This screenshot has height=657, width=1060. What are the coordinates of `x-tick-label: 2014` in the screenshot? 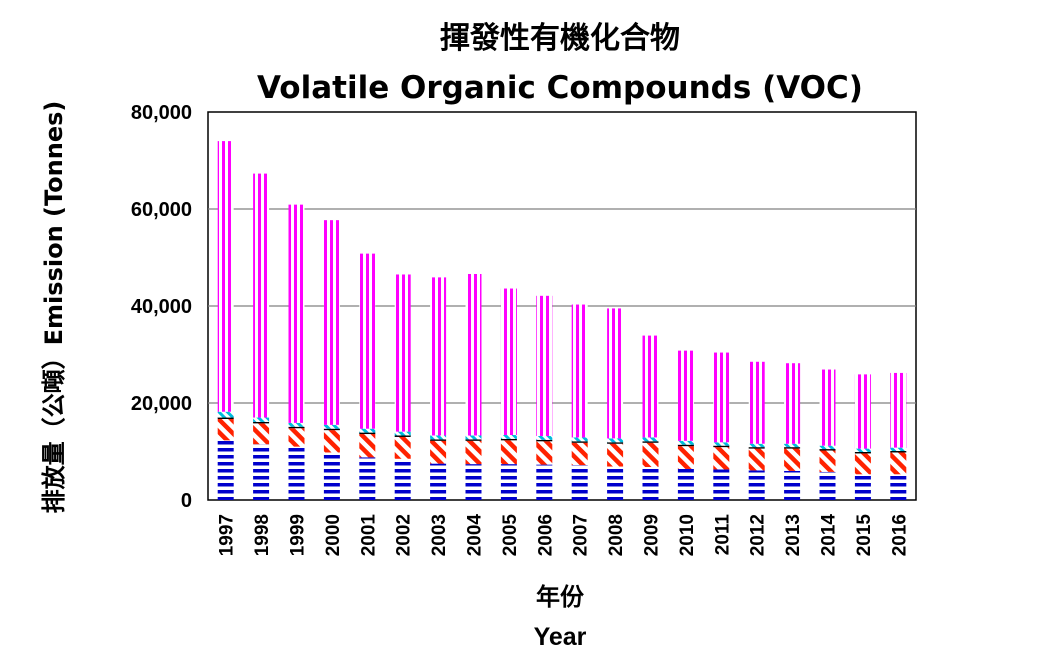 It's located at (829, 535).